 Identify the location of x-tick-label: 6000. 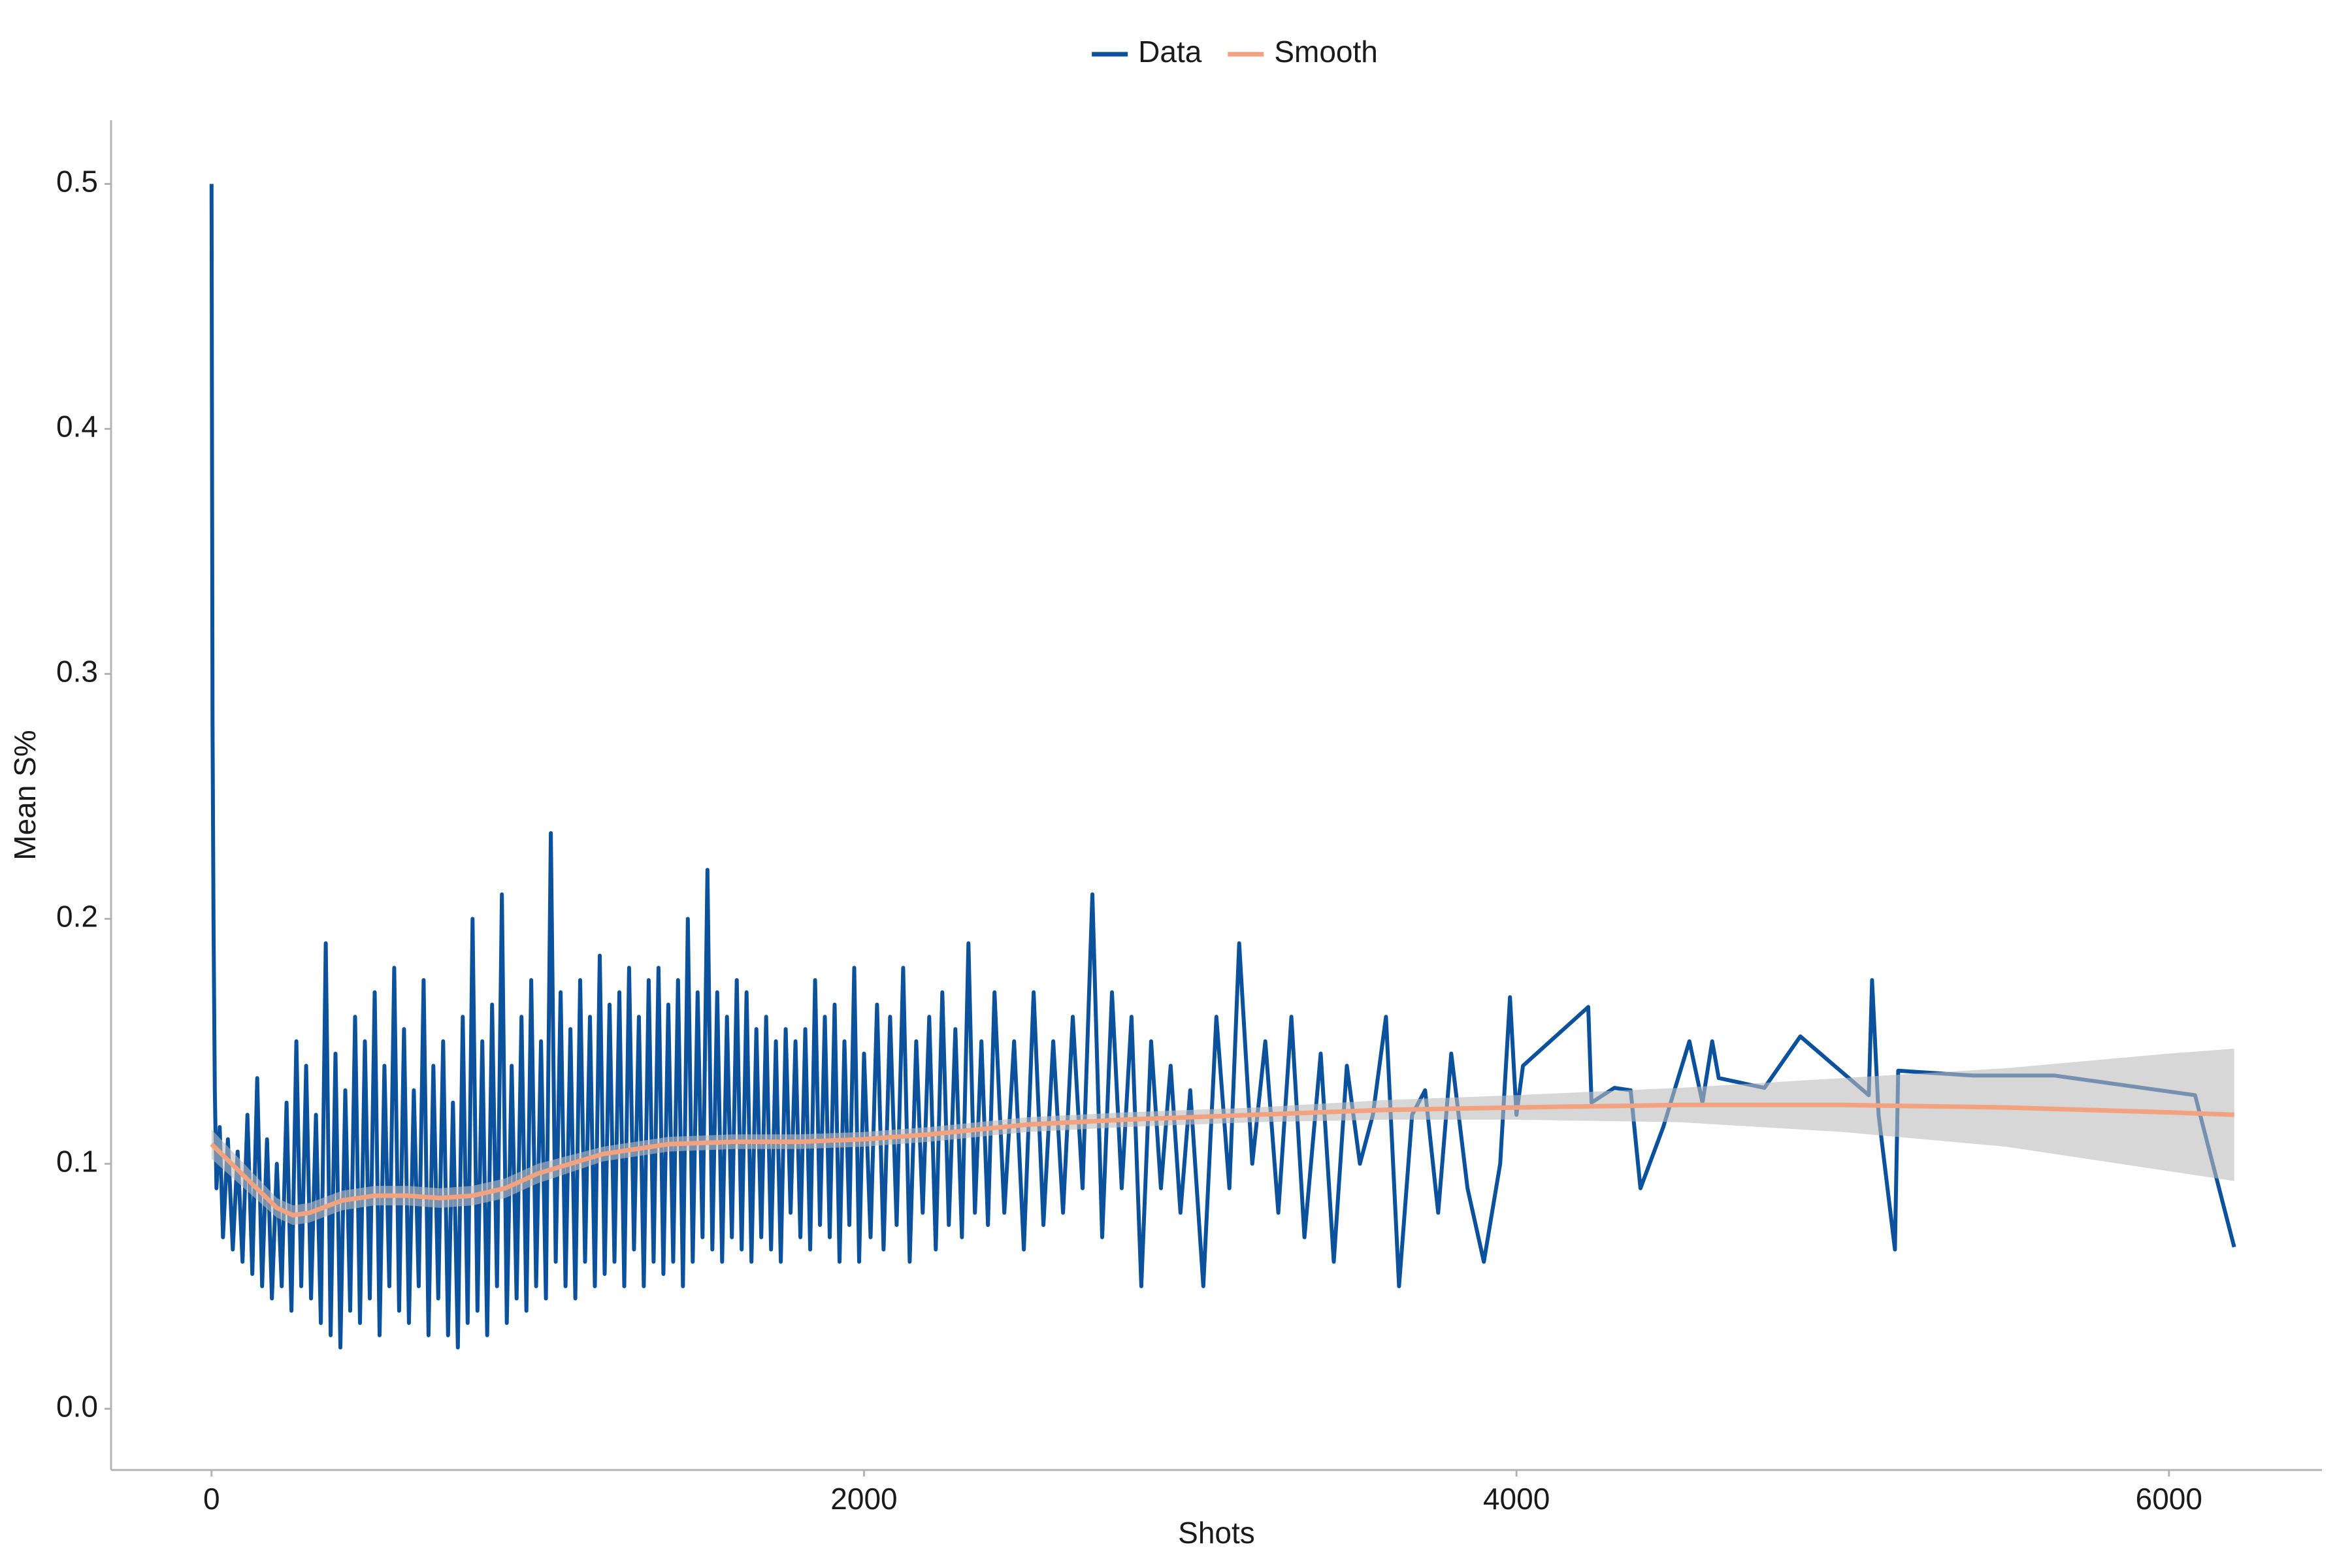
(2169, 1499).